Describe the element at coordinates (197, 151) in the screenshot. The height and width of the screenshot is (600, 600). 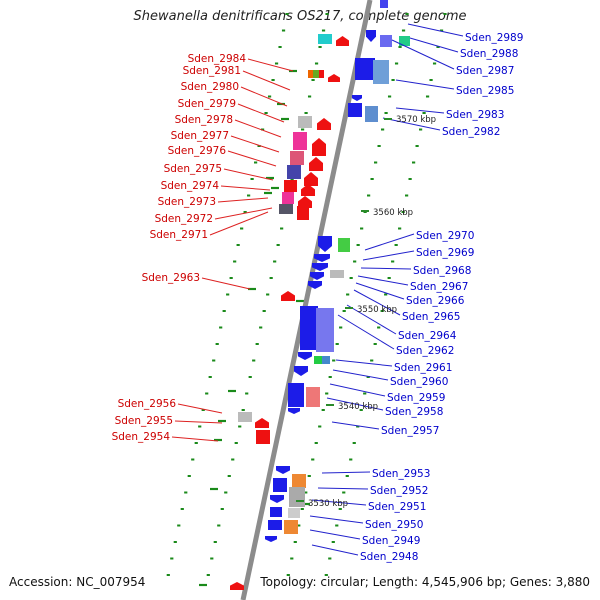
I see `gene-label-sden_2976: Sden_2976` at that location.